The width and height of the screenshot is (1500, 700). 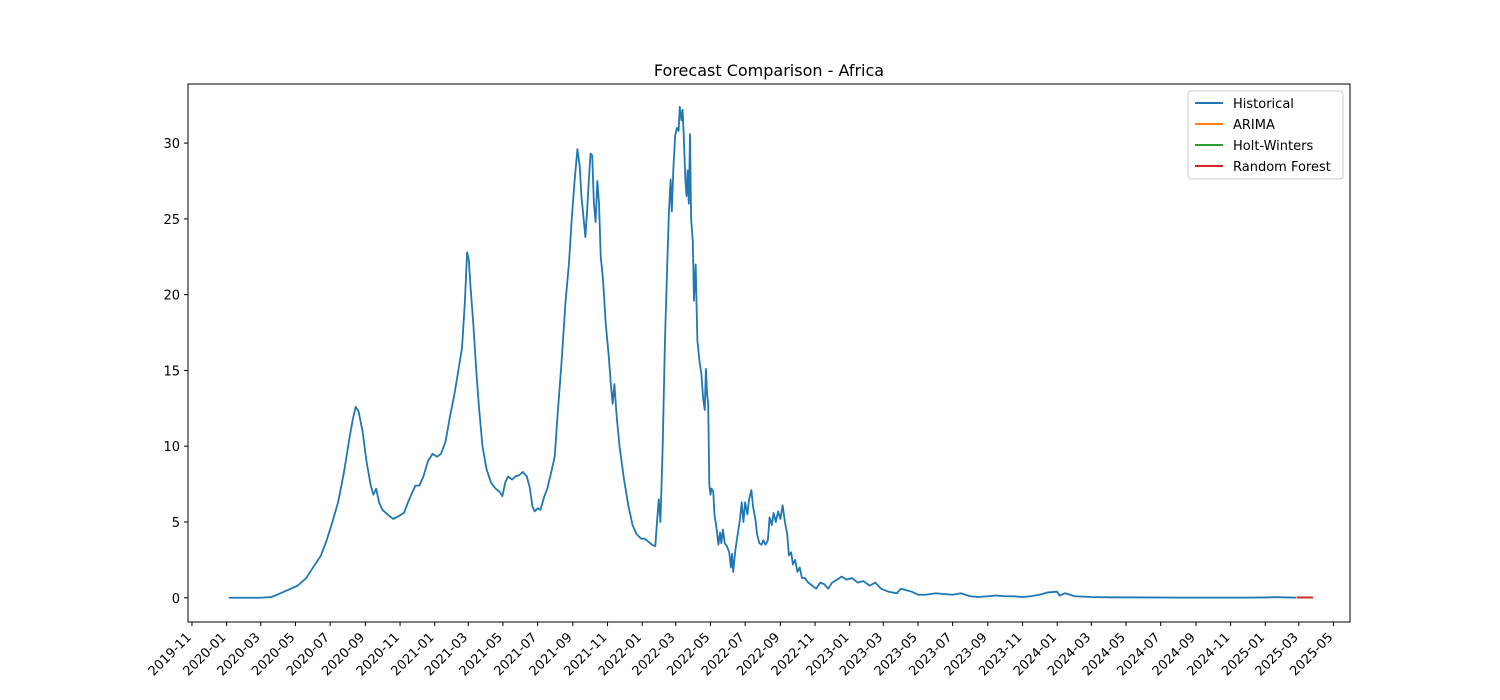 What do you see at coordinates (176, 523) in the screenshot?
I see `y-tick-label: 5` at bounding box center [176, 523].